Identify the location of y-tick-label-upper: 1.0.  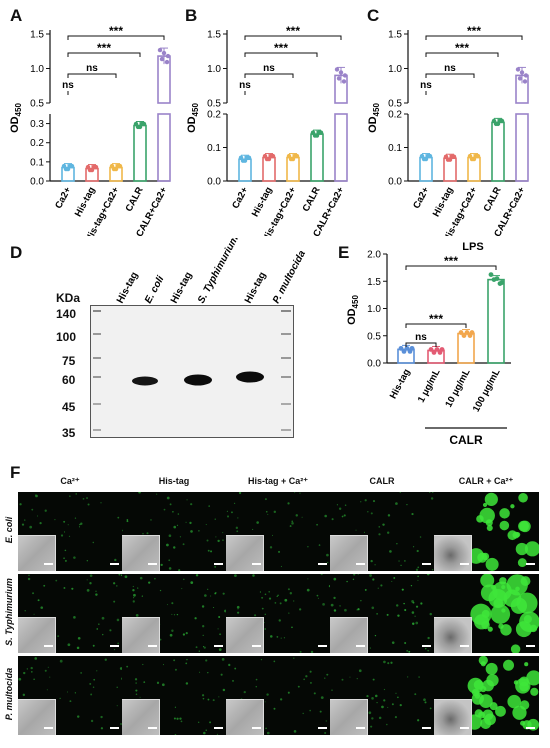
(395, 69).